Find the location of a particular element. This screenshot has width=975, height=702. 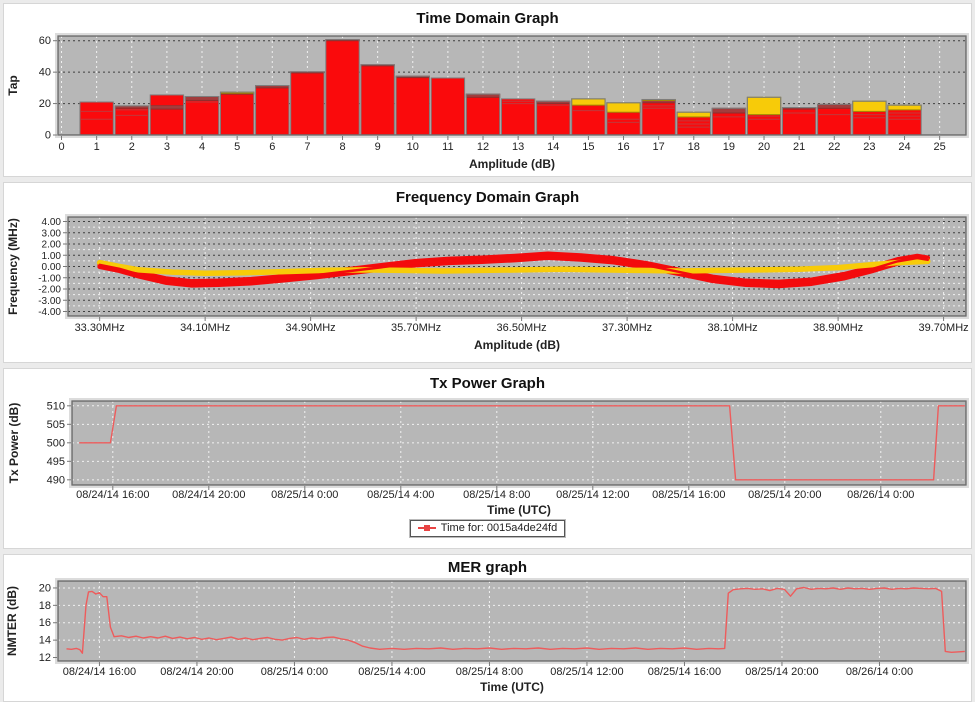

svg-text: 60 is located at coordinates (45, 41).